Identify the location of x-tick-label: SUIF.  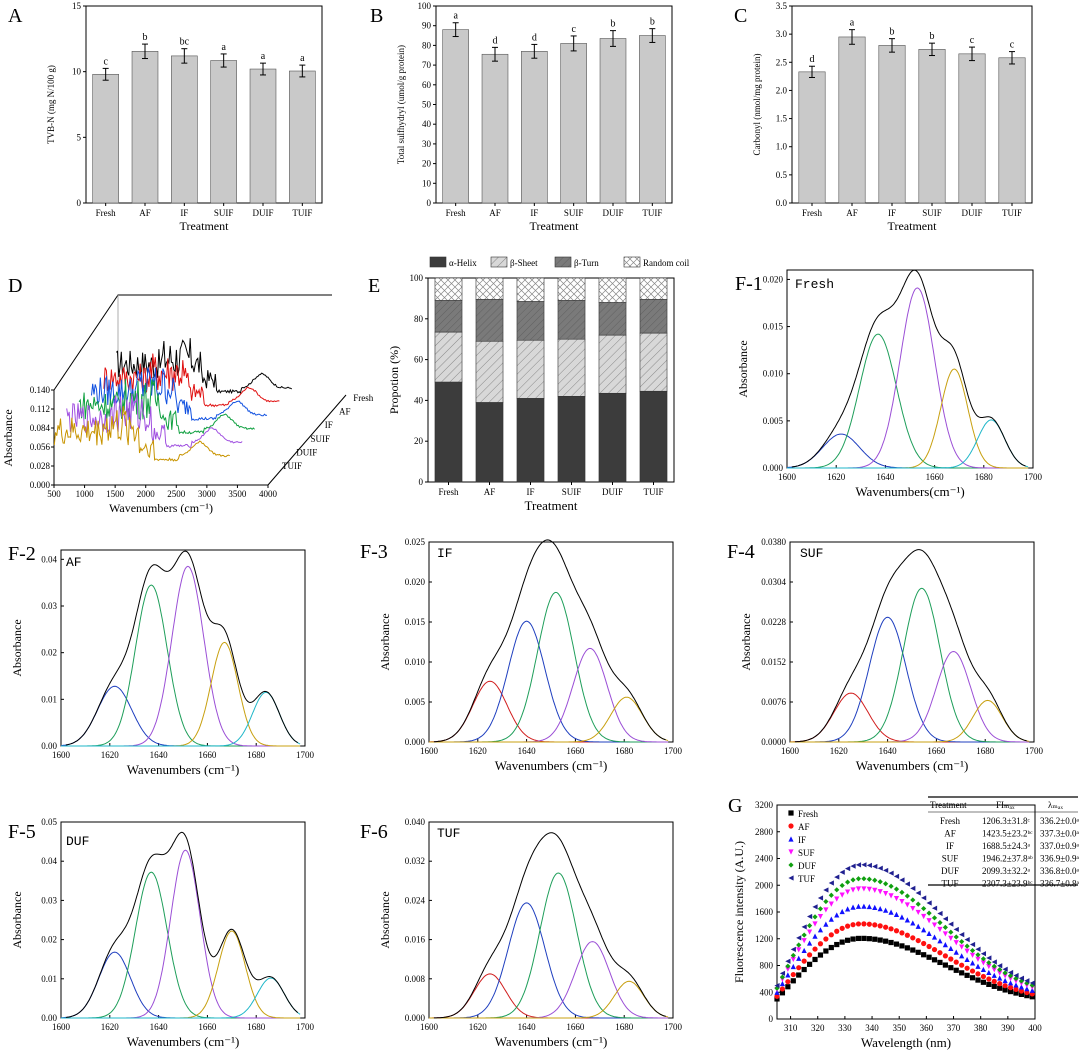
(224, 213).